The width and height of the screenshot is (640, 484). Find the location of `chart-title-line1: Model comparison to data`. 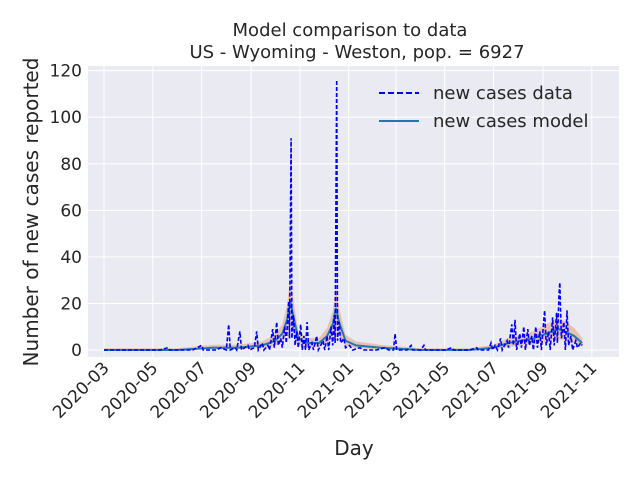

chart-title-line1: Model comparison to data is located at coordinates (350, 30).